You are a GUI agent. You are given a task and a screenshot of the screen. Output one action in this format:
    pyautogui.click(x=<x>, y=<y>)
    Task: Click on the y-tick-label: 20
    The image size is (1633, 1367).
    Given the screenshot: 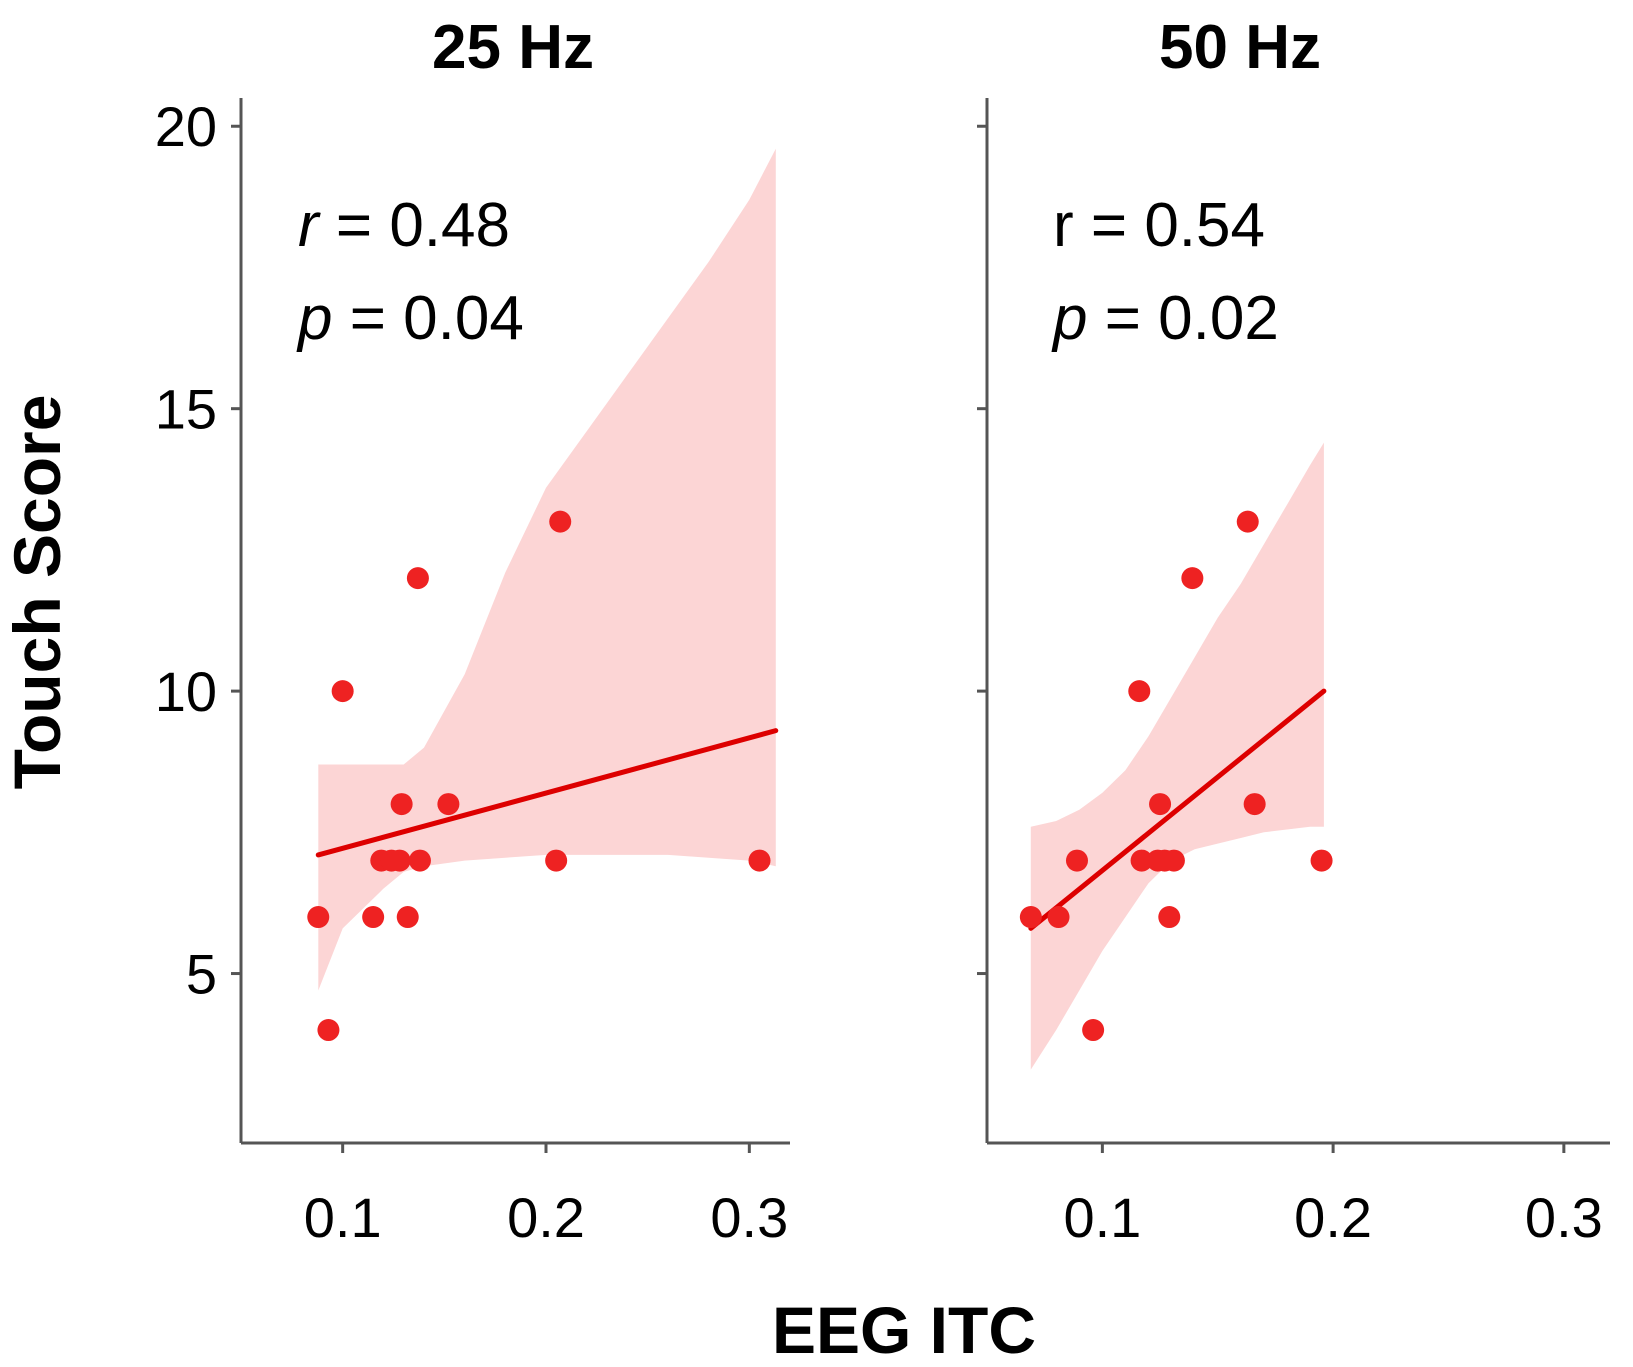 What is the action you would take?
    pyautogui.click(x=186, y=126)
    